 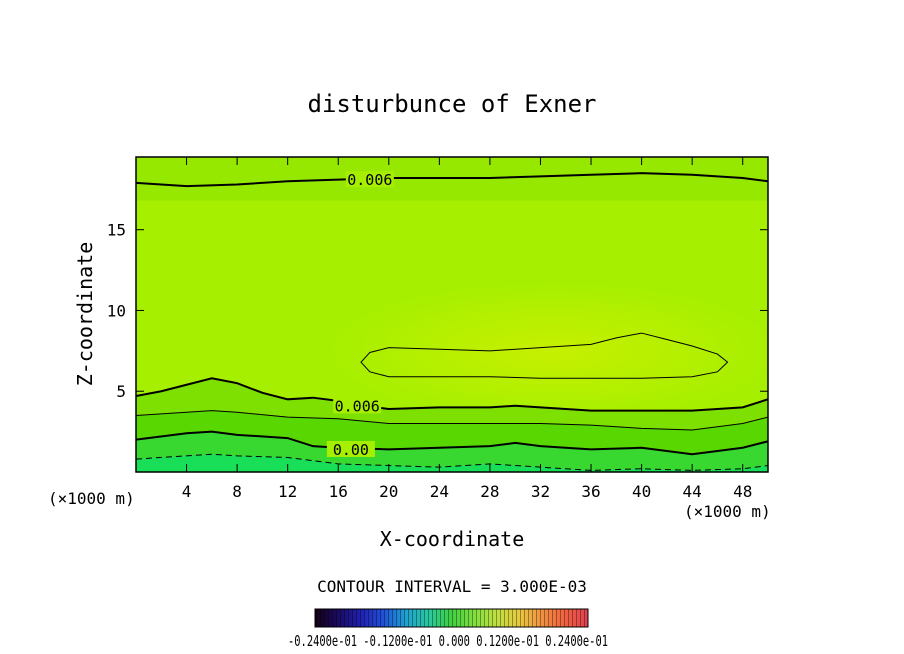 What do you see at coordinates (452, 104) in the screenshot?
I see `chart-title: disturbunce of Exner` at bounding box center [452, 104].